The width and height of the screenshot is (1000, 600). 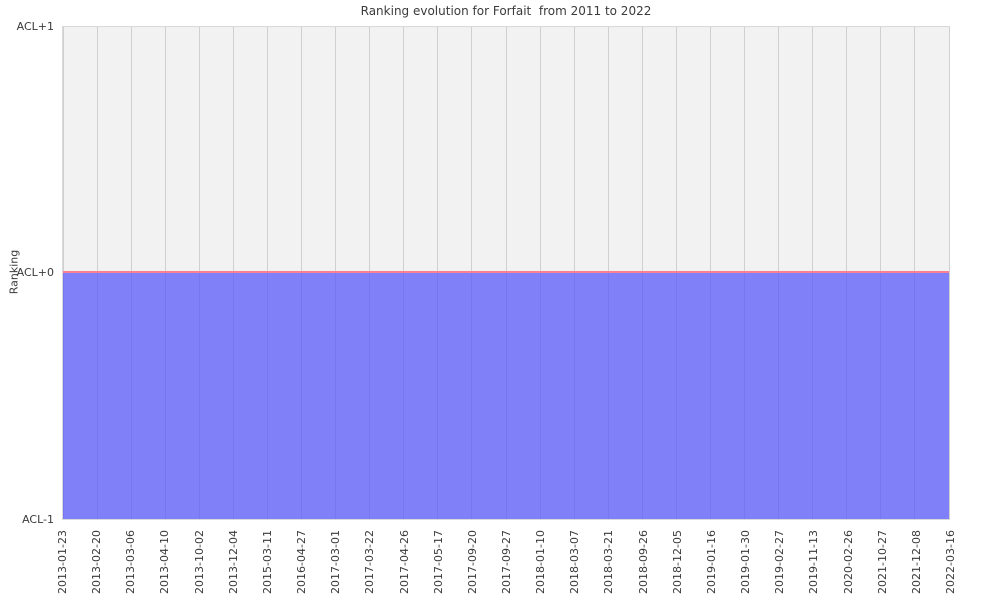 What do you see at coordinates (38, 519) in the screenshot?
I see `y-tick-acl-minus1: ACL-1` at bounding box center [38, 519].